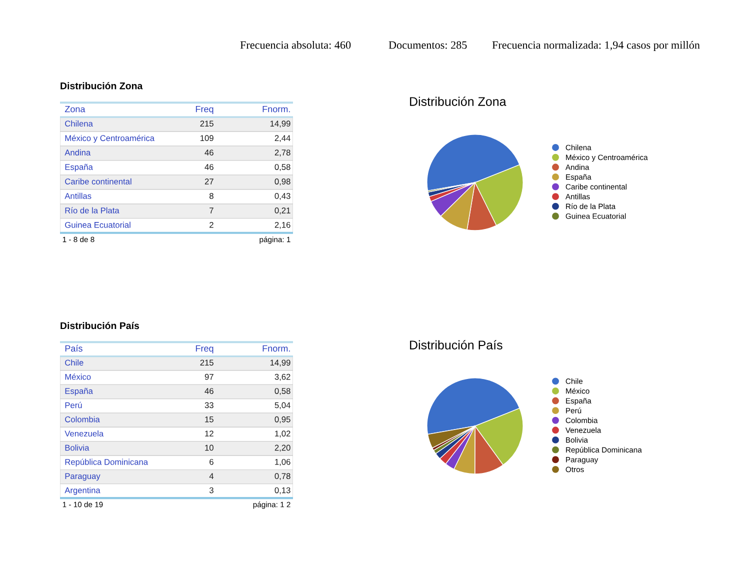 Image resolution: width=746 pixels, height=572 pixels. Describe the element at coordinates (212, 461) in the screenshot. I see `text: 6` at that location.